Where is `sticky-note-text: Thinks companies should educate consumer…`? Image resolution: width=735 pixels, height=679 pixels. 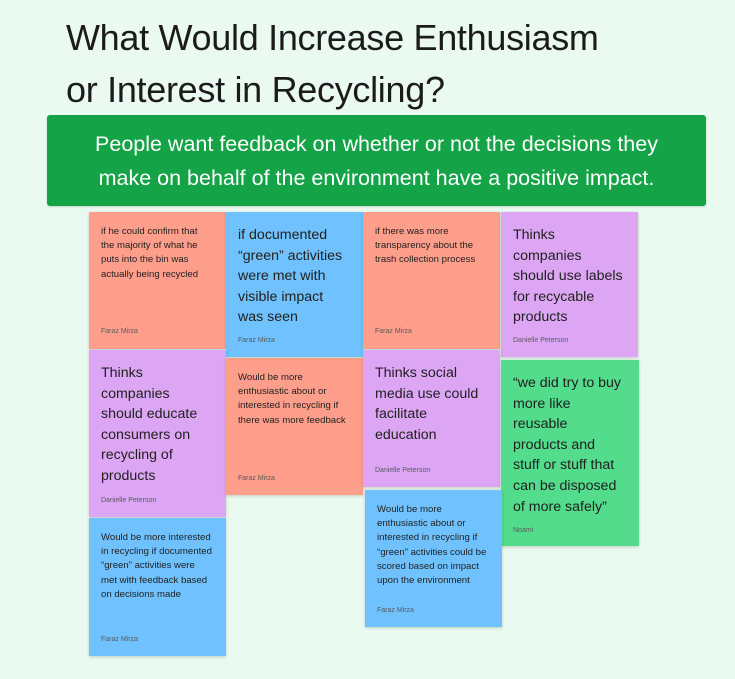
sticky-note-text: Thinks companies should educate consumer… is located at coordinates (149, 424).